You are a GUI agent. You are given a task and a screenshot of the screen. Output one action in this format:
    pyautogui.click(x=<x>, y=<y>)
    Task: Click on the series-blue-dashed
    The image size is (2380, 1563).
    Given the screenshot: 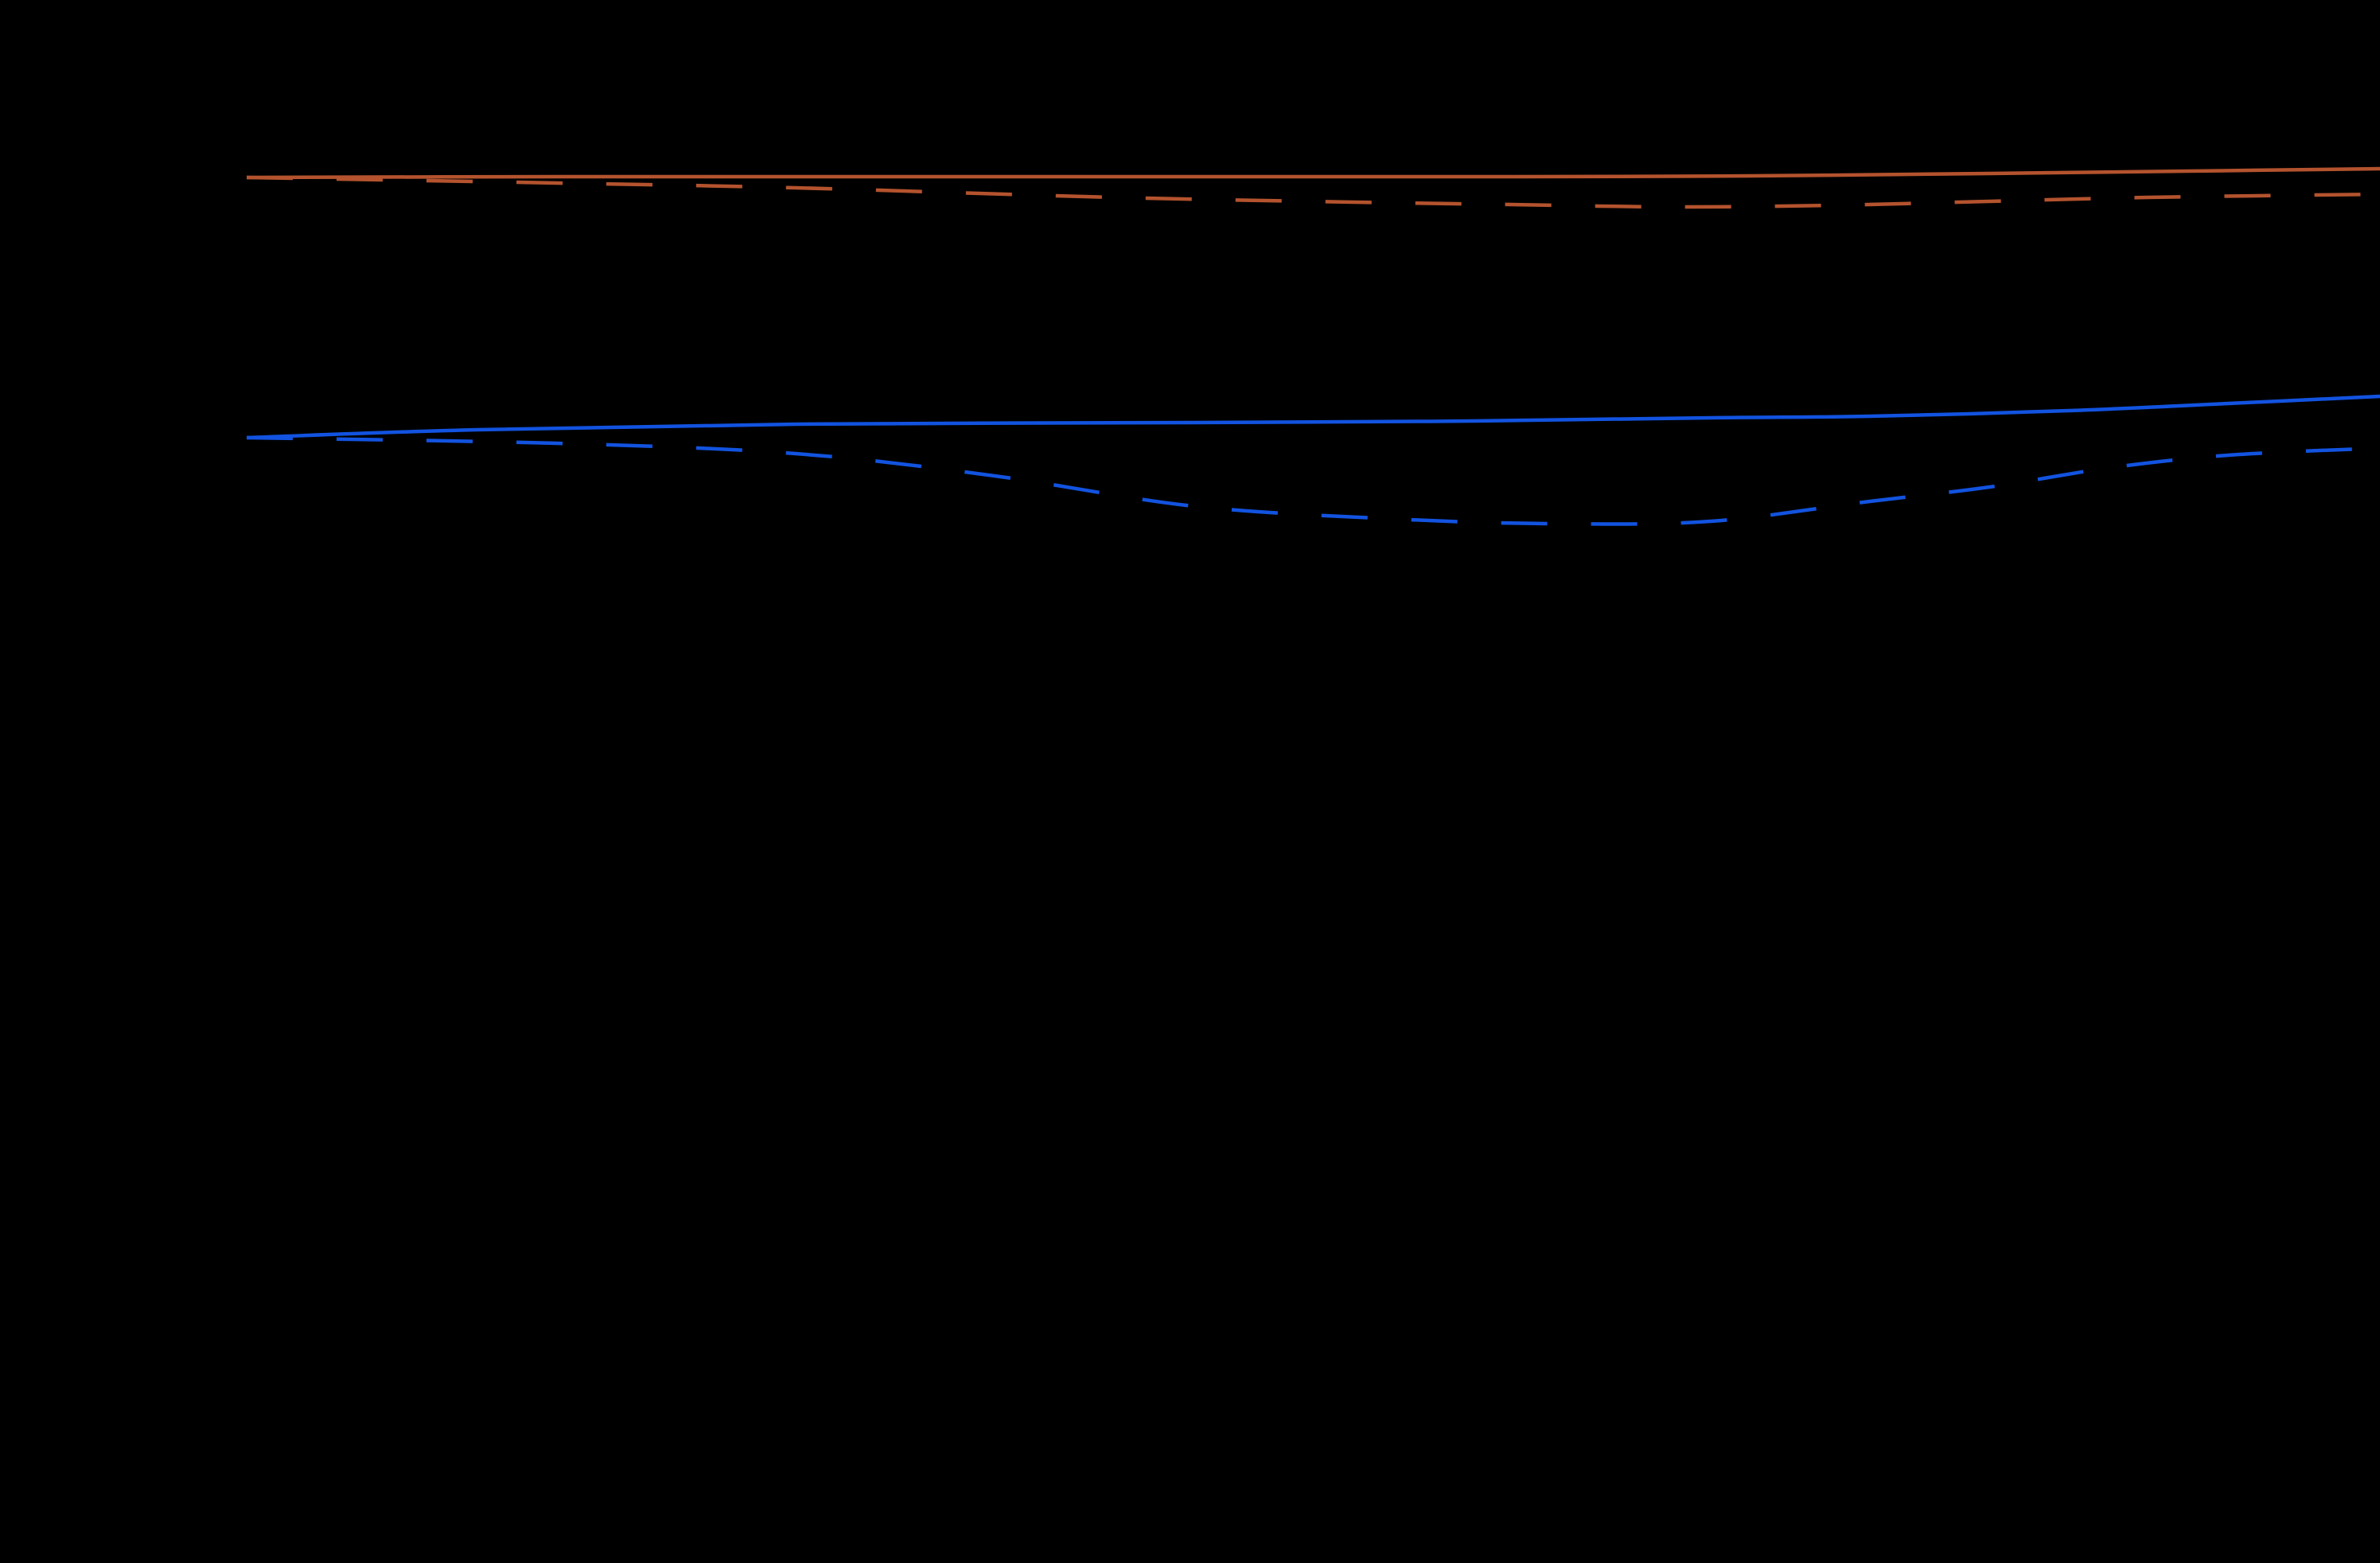 What is the action you would take?
    pyautogui.click(x=1313, y=481)
    